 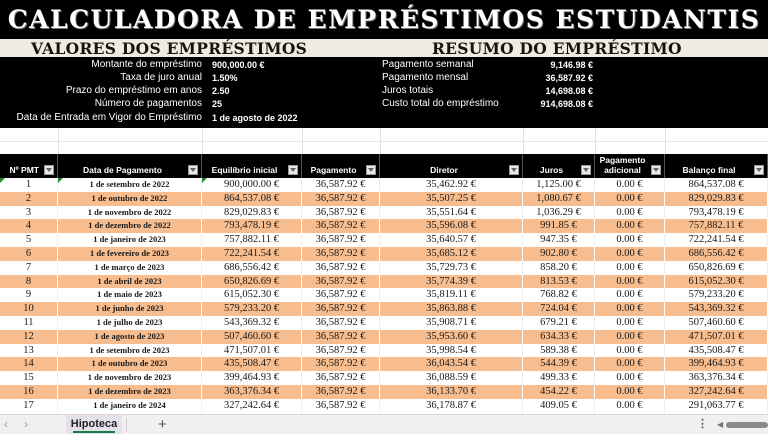 I want to click on table-cell: 1 de fevereiro de 2023, so click(x=130, y=253).